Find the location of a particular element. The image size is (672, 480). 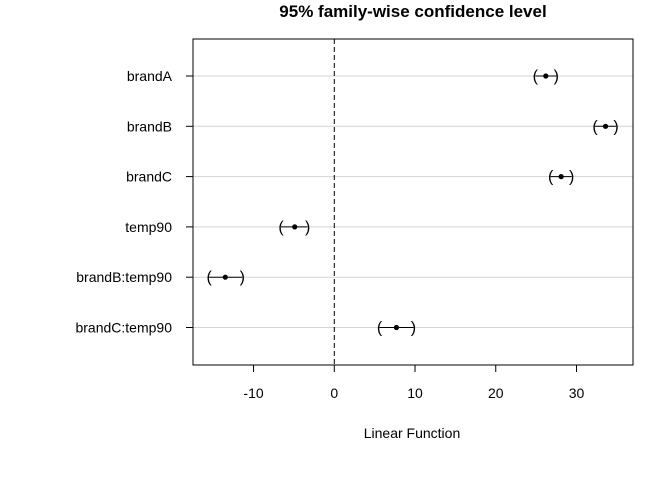

x-tick-label: 30 is located at coordinates (577, 393).